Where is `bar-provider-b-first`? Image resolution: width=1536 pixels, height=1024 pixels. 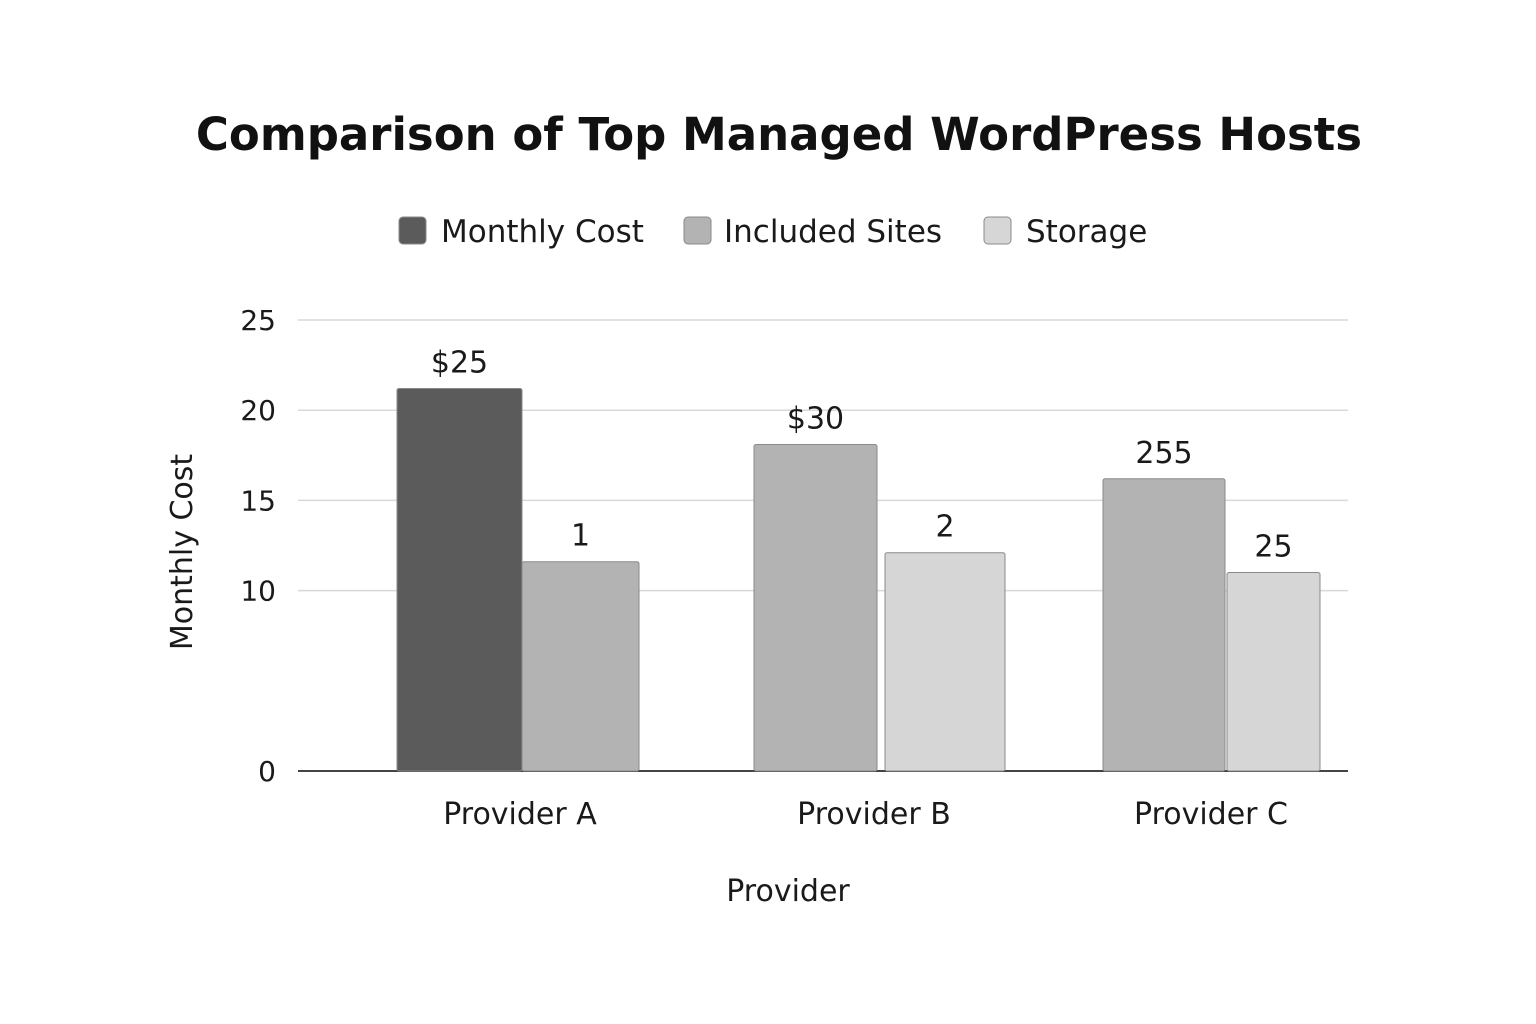
bar-provider-b-first is located at coordinates (815, 607).